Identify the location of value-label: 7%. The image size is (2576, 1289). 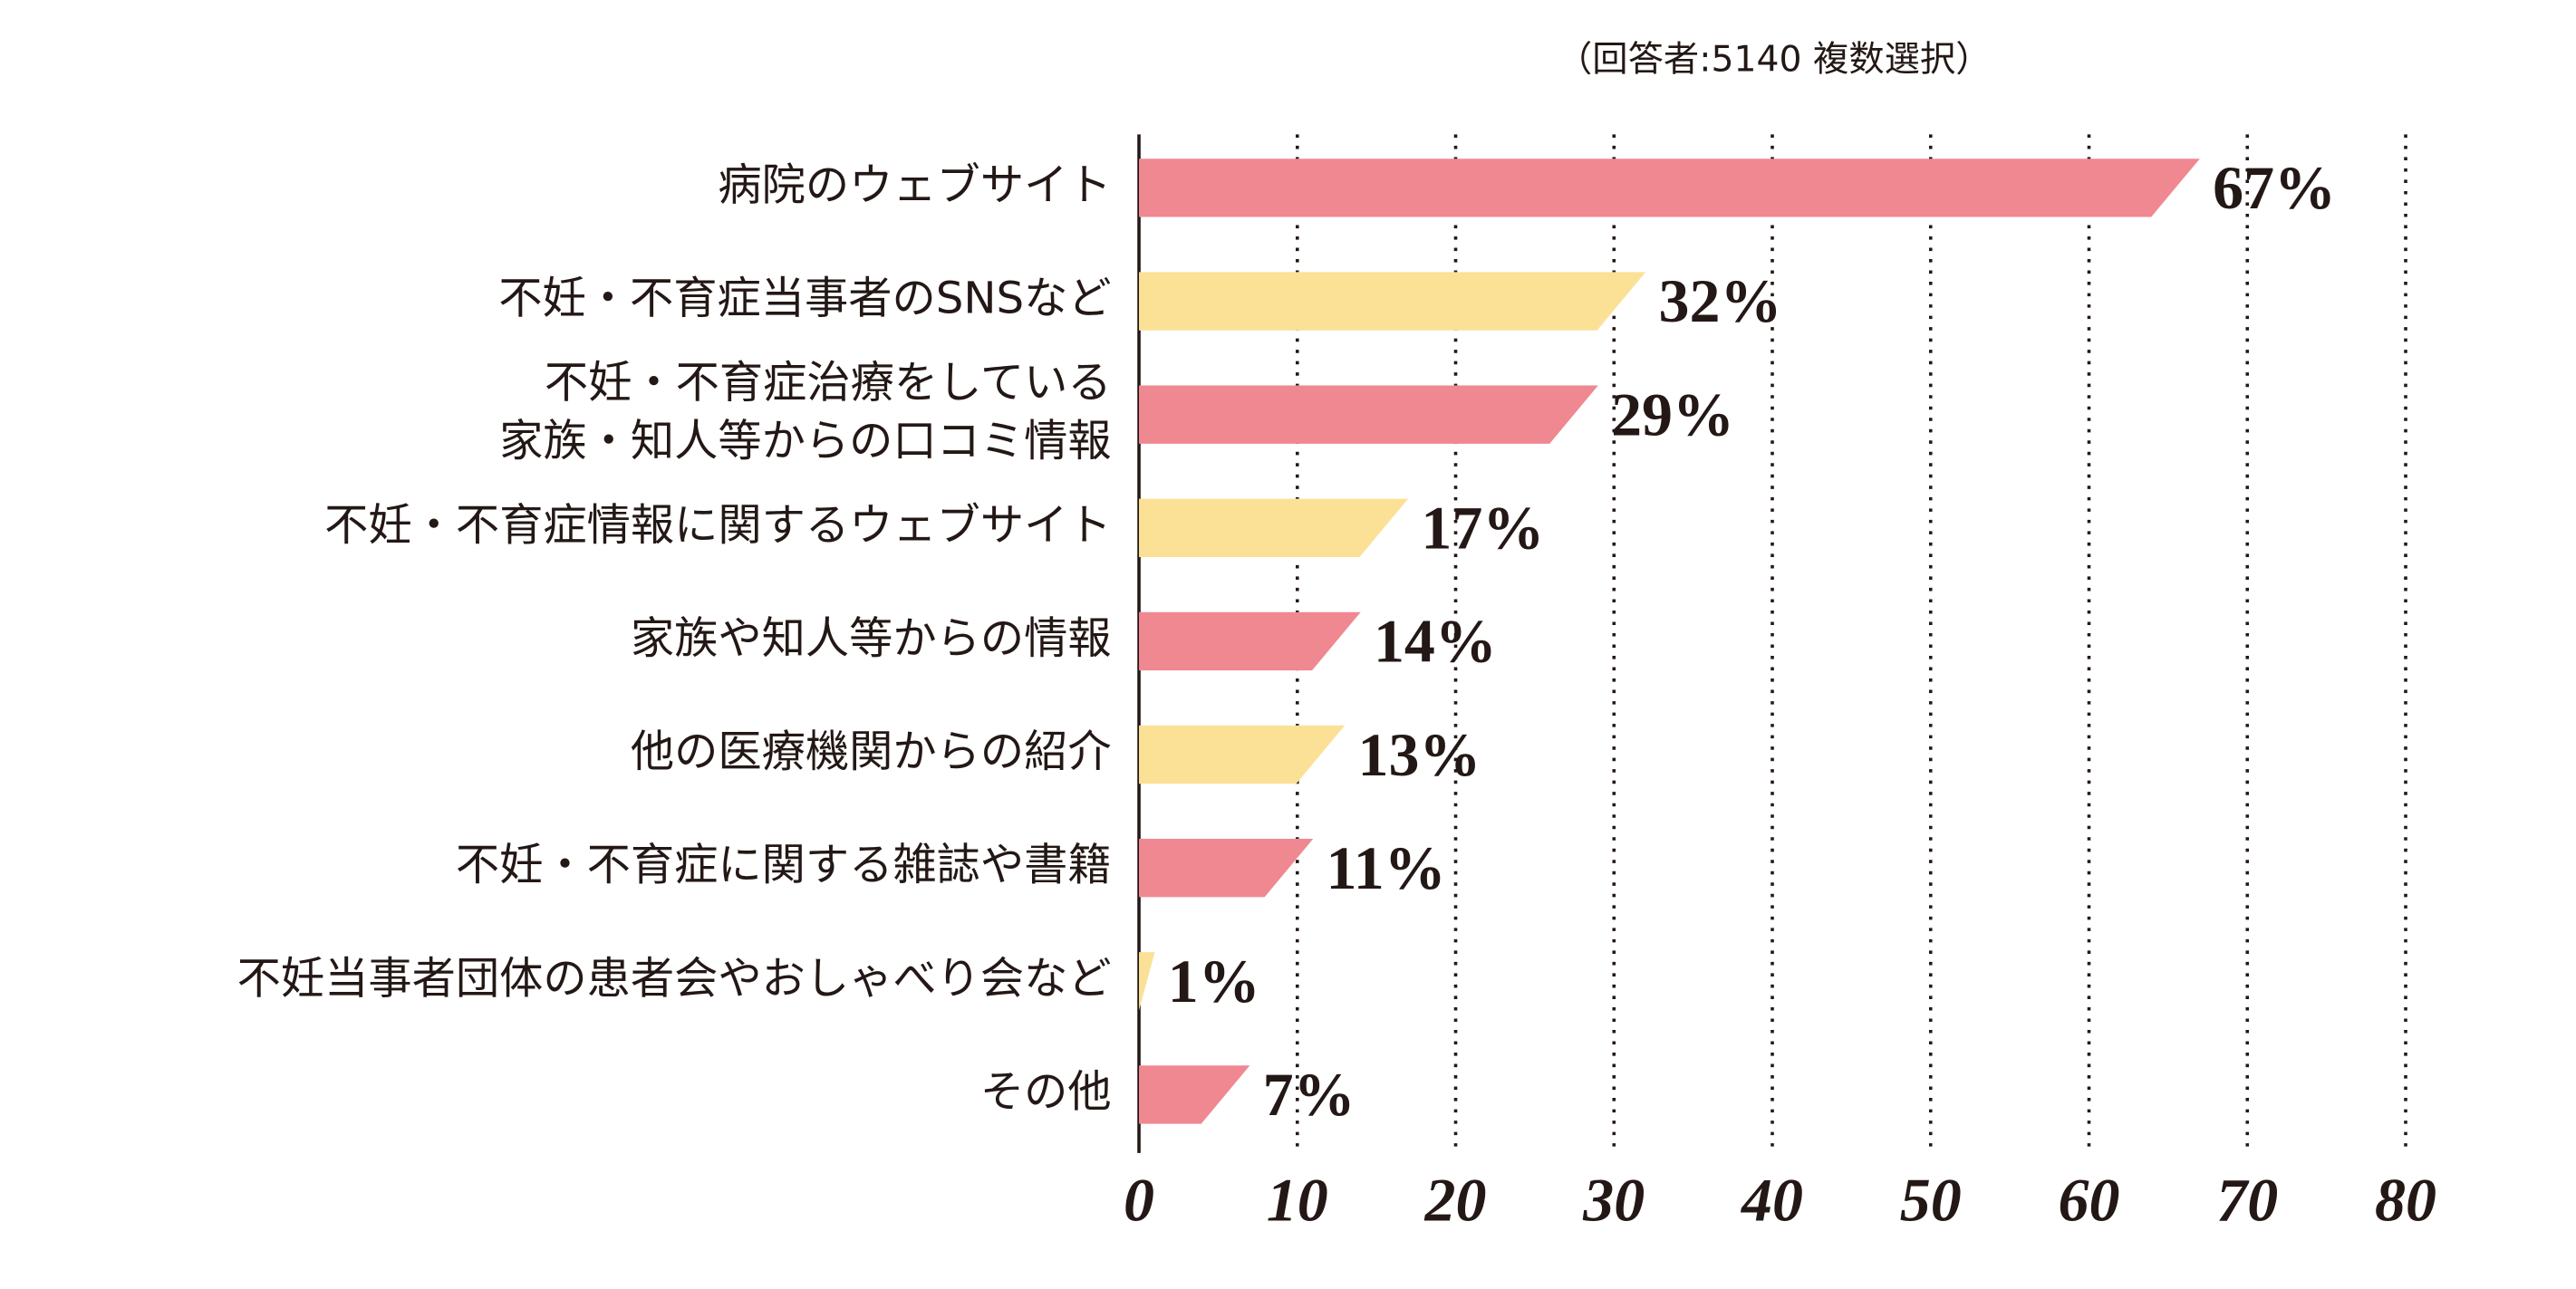
(1309, 1094).